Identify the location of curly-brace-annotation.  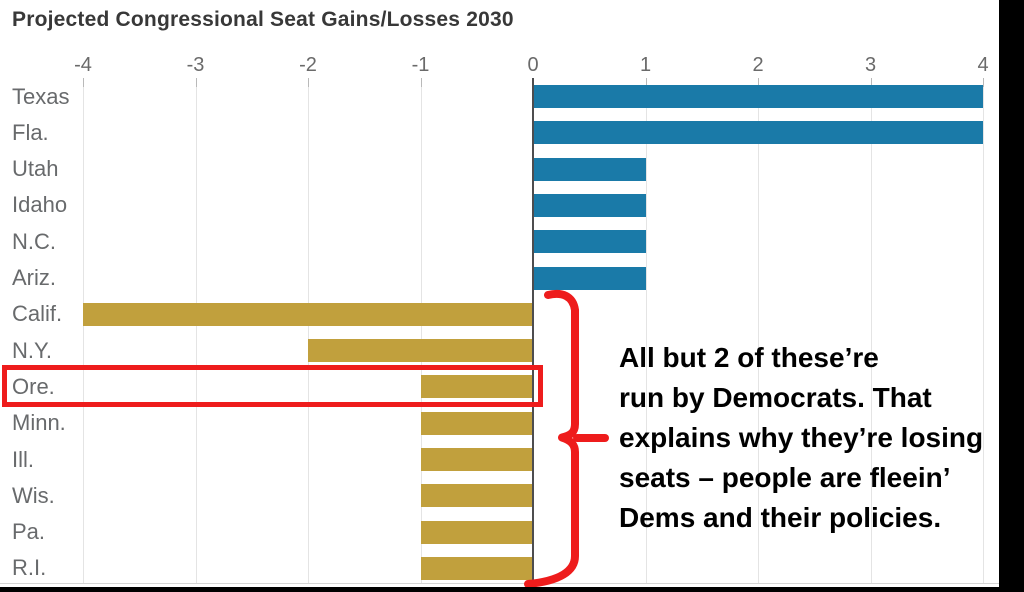
(566, 438).